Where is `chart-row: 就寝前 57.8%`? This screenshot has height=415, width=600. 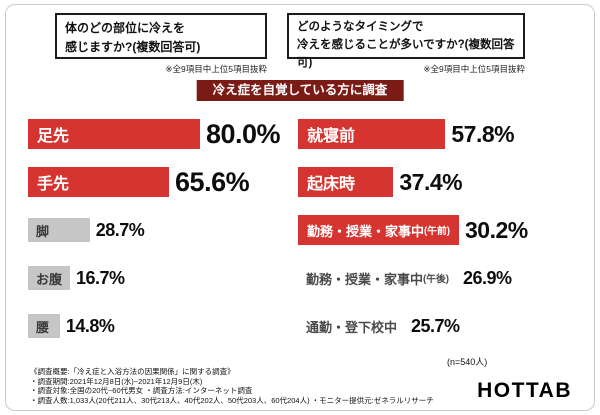
chart-row: 就寝前 57.8% is located at coordinates (444, 134).